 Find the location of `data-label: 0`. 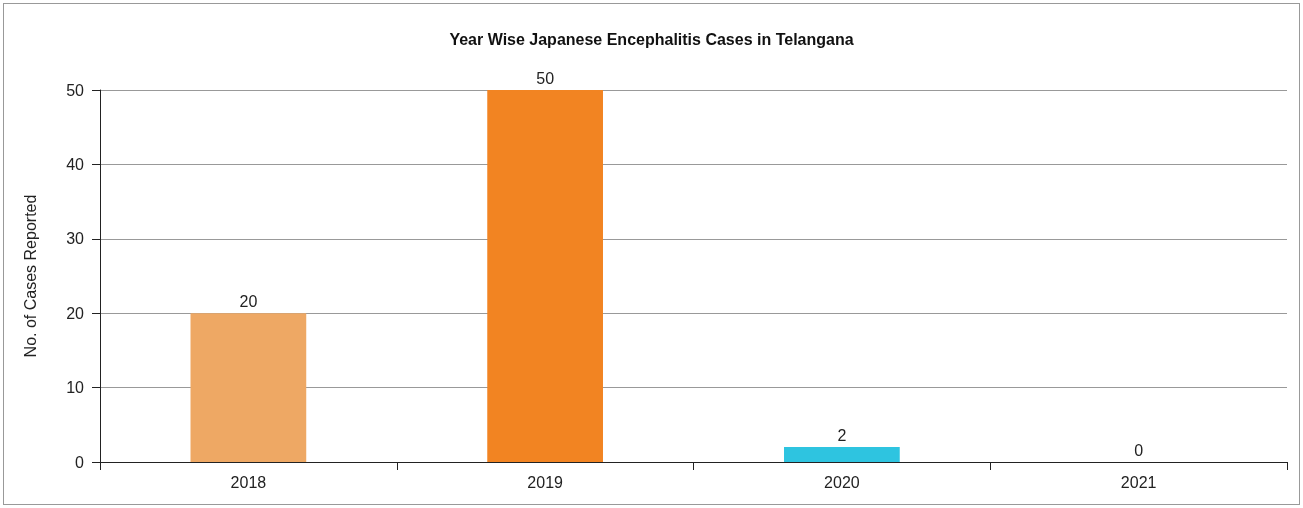

data-label: 0 is located at coordinates (1139, 450).